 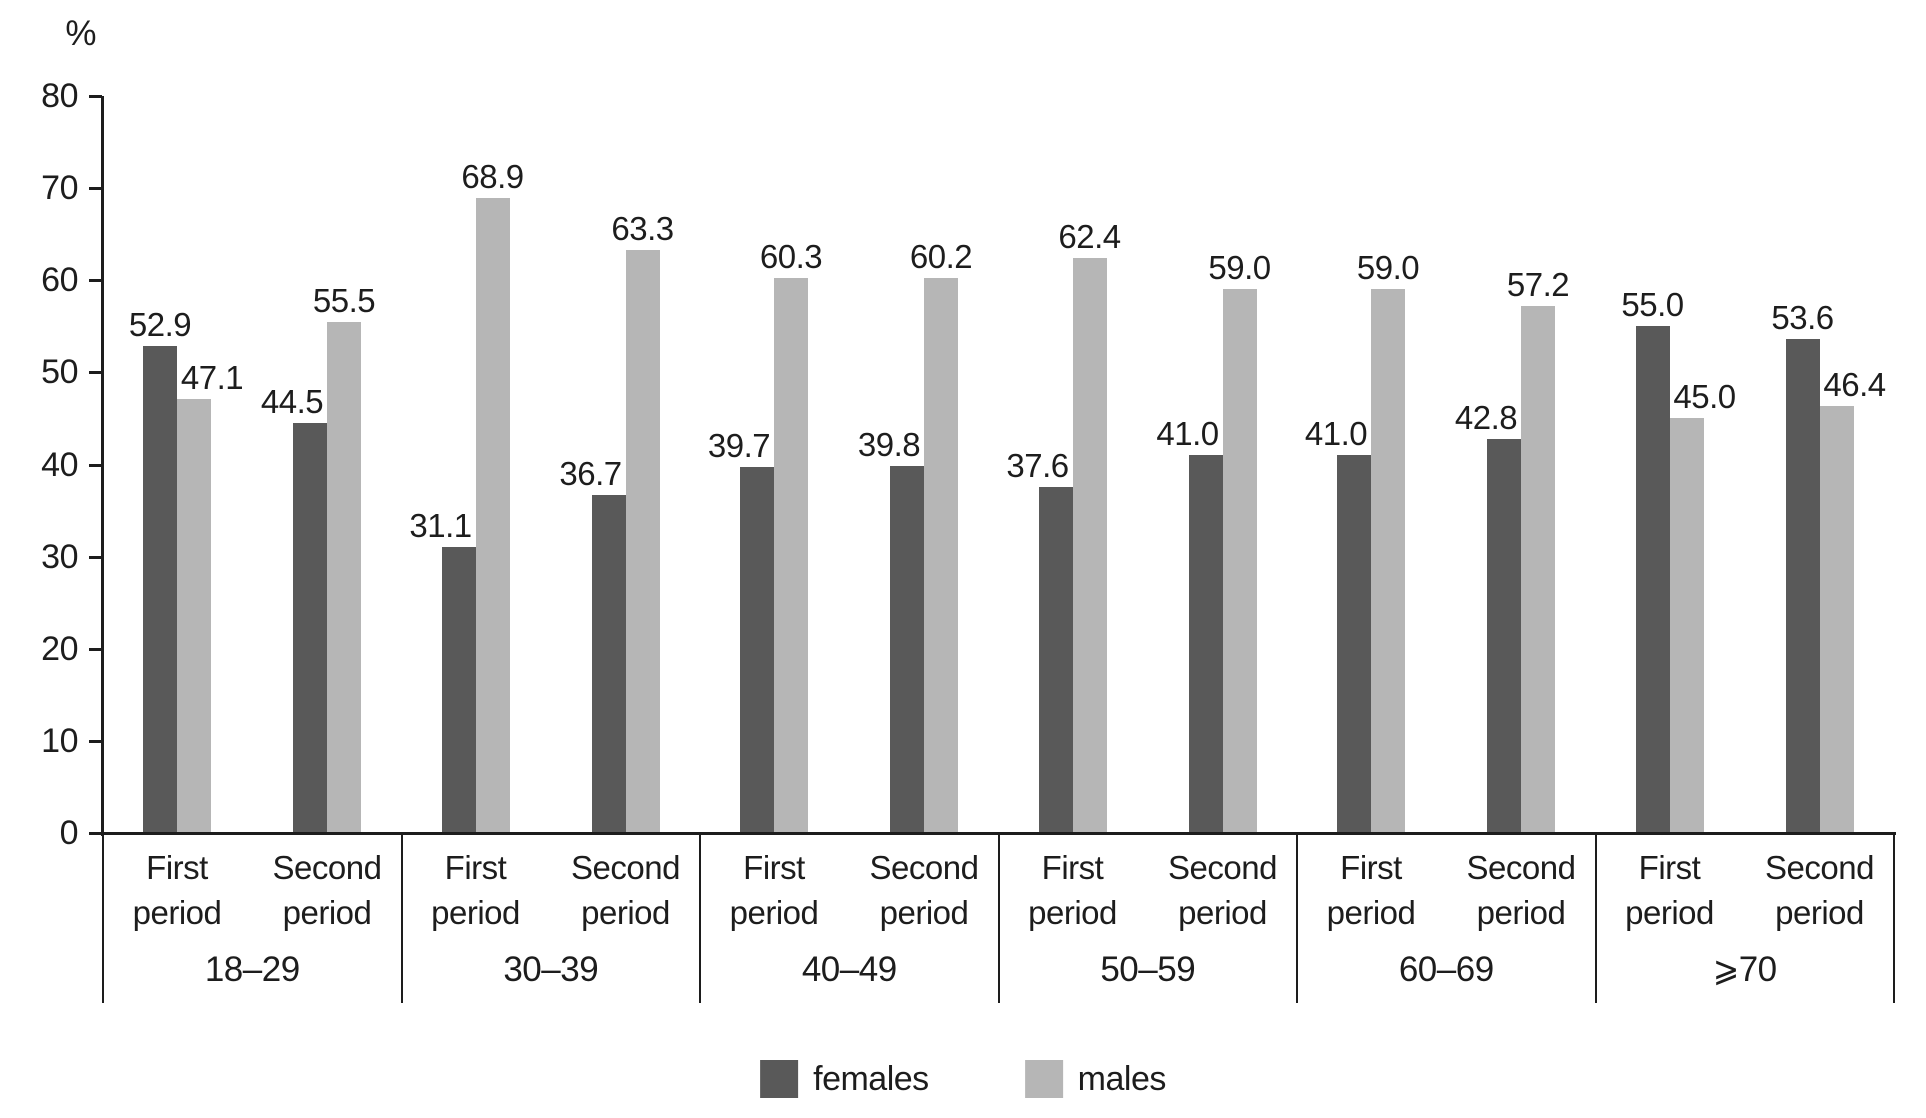 I want to click on y-tick-label: 80, so click(x=59, y=96).